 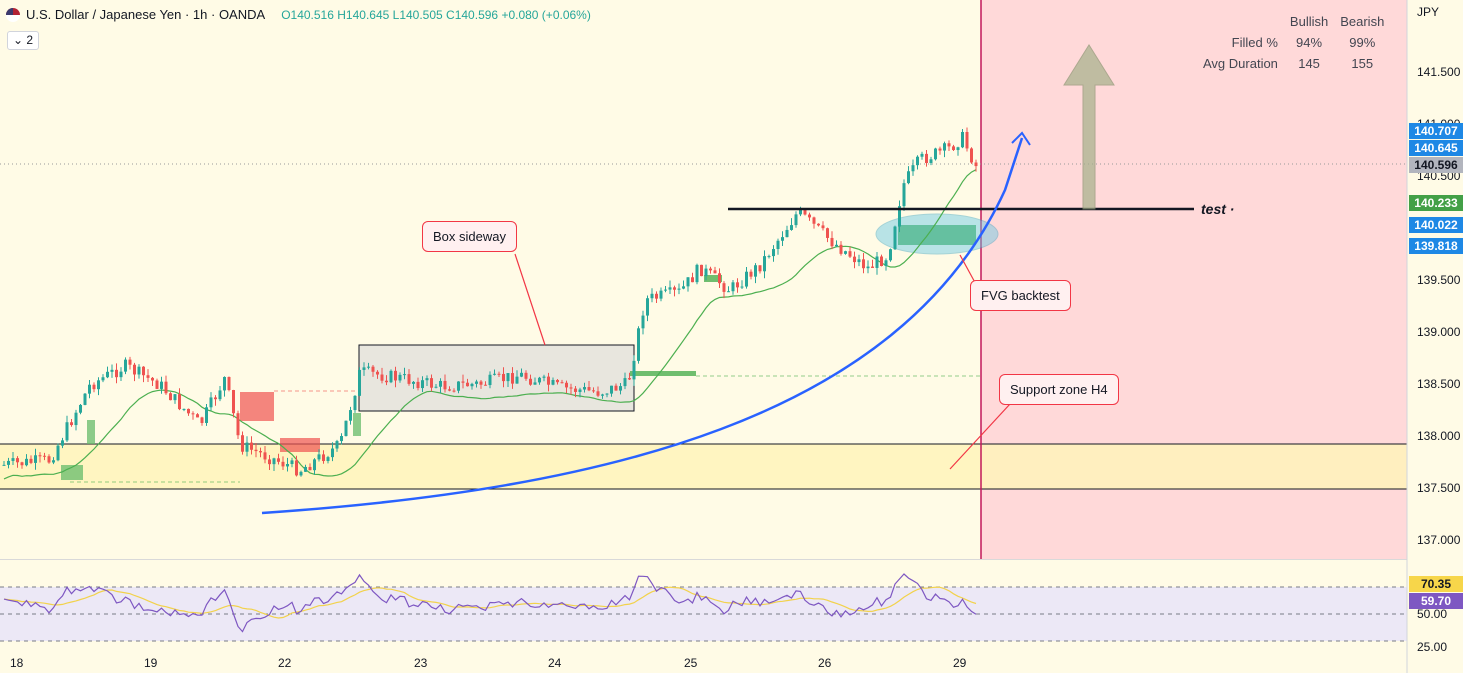 I want to click on rsi-ma-line, so click(x=490, y=602).